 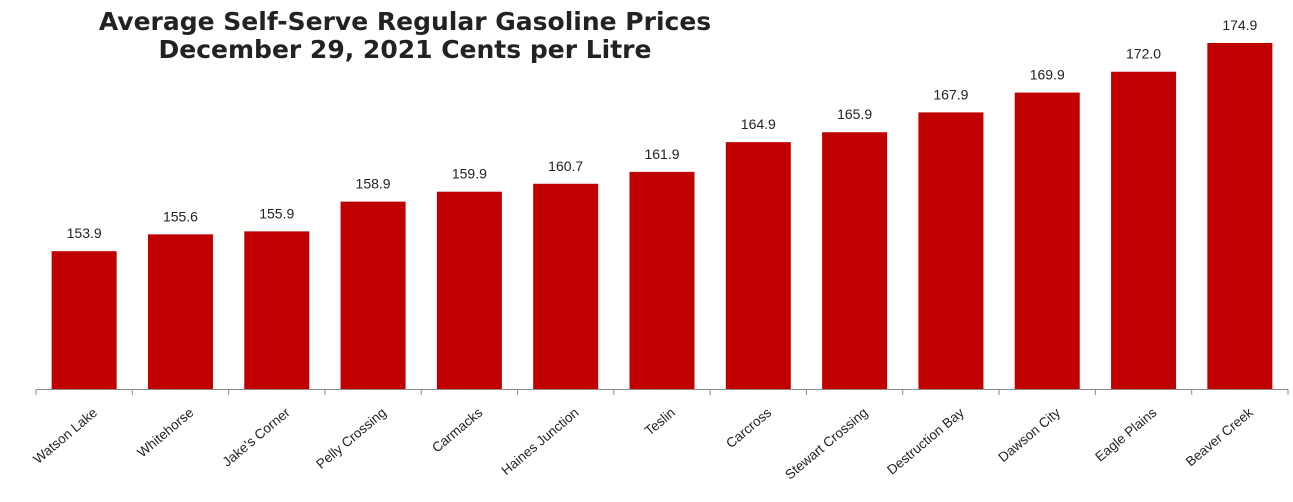 What do you see at coordinates (660, 422) in the screenshot?
I see `x-tick-label: Teslin` at bounding box center [660, 422].